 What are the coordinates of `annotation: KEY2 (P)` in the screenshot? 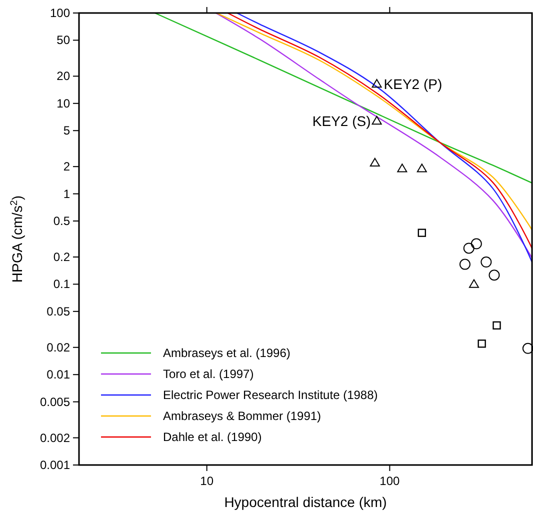 It's located at (413, 84).